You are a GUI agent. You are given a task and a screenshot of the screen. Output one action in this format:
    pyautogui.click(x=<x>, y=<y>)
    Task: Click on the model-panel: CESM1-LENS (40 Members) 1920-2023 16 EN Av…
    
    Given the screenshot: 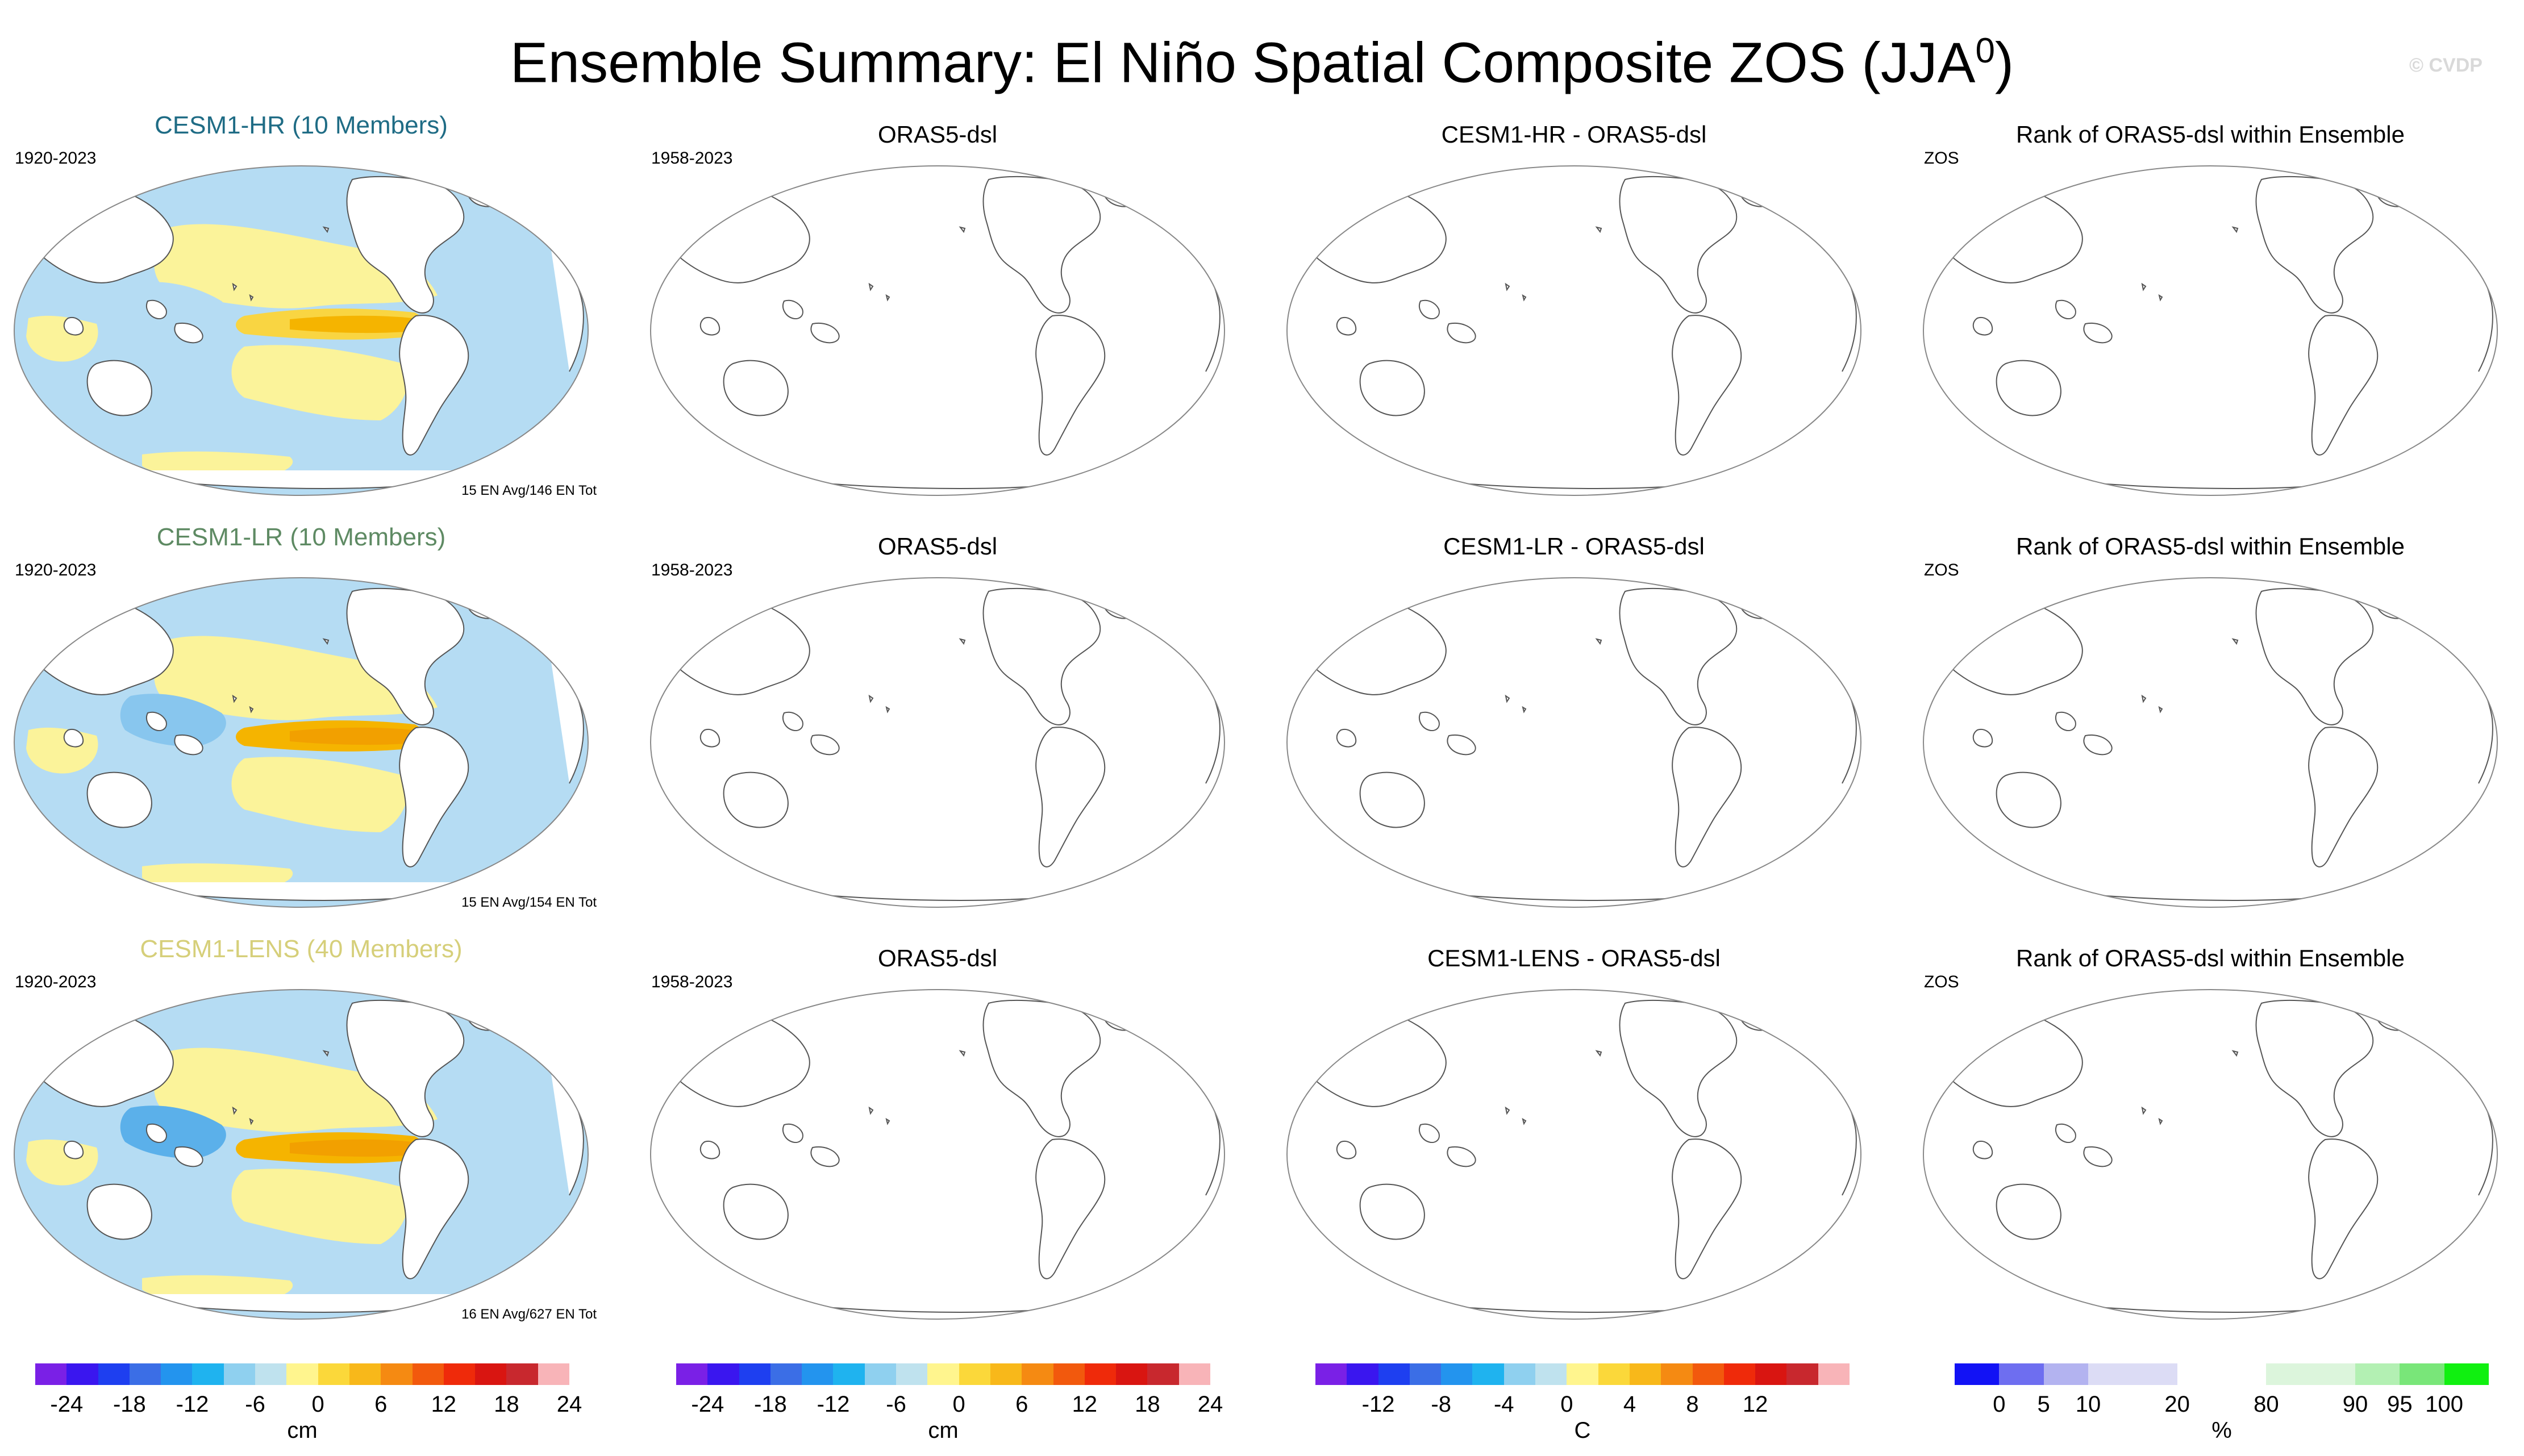 What is the action you would take?
    pyautogui.click(x=301, y=1135)
    